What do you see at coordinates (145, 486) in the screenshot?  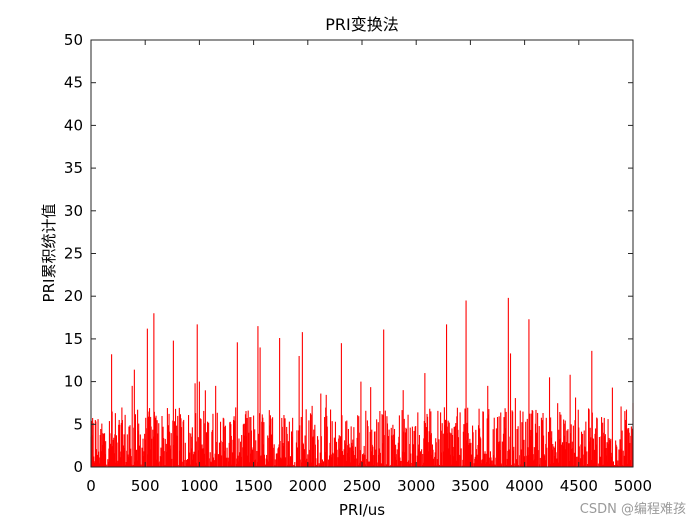 I see `x-tick-label: 500` at bounding box center [145, 486].